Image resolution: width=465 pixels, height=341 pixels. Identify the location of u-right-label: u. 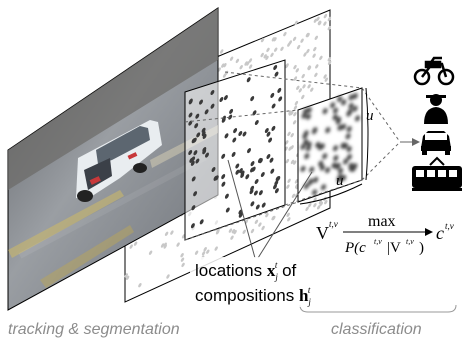
(370, 116).